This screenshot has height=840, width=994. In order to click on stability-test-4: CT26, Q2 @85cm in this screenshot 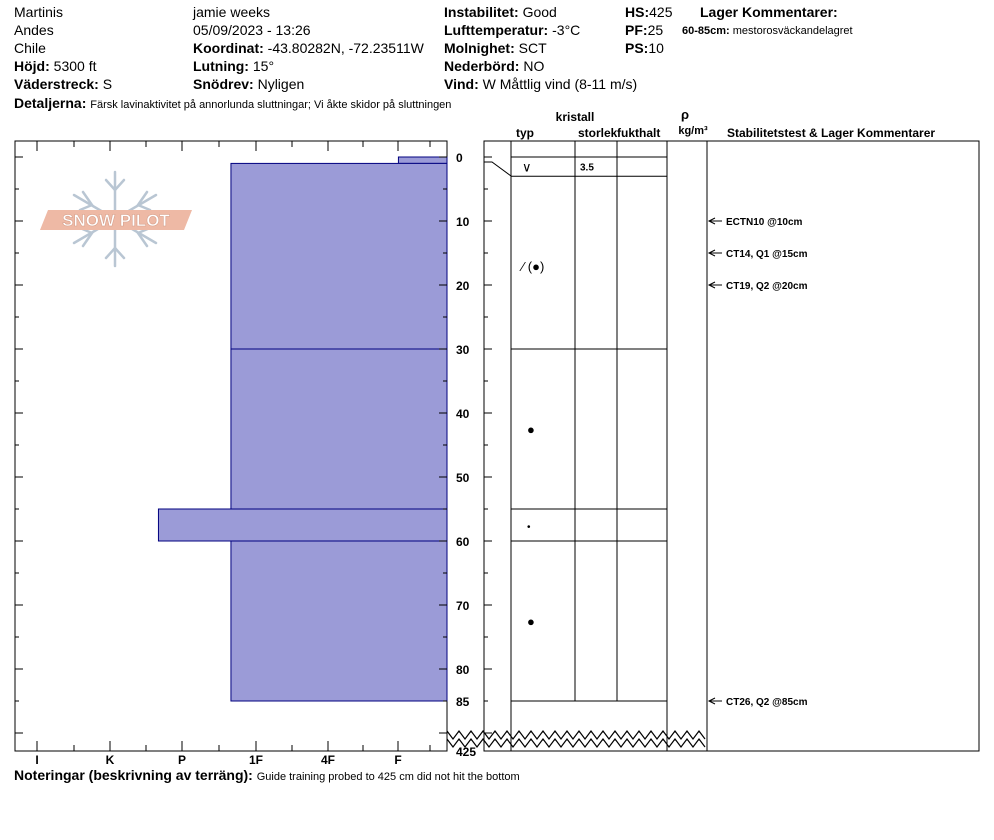, I will do `click(767, 702)`.